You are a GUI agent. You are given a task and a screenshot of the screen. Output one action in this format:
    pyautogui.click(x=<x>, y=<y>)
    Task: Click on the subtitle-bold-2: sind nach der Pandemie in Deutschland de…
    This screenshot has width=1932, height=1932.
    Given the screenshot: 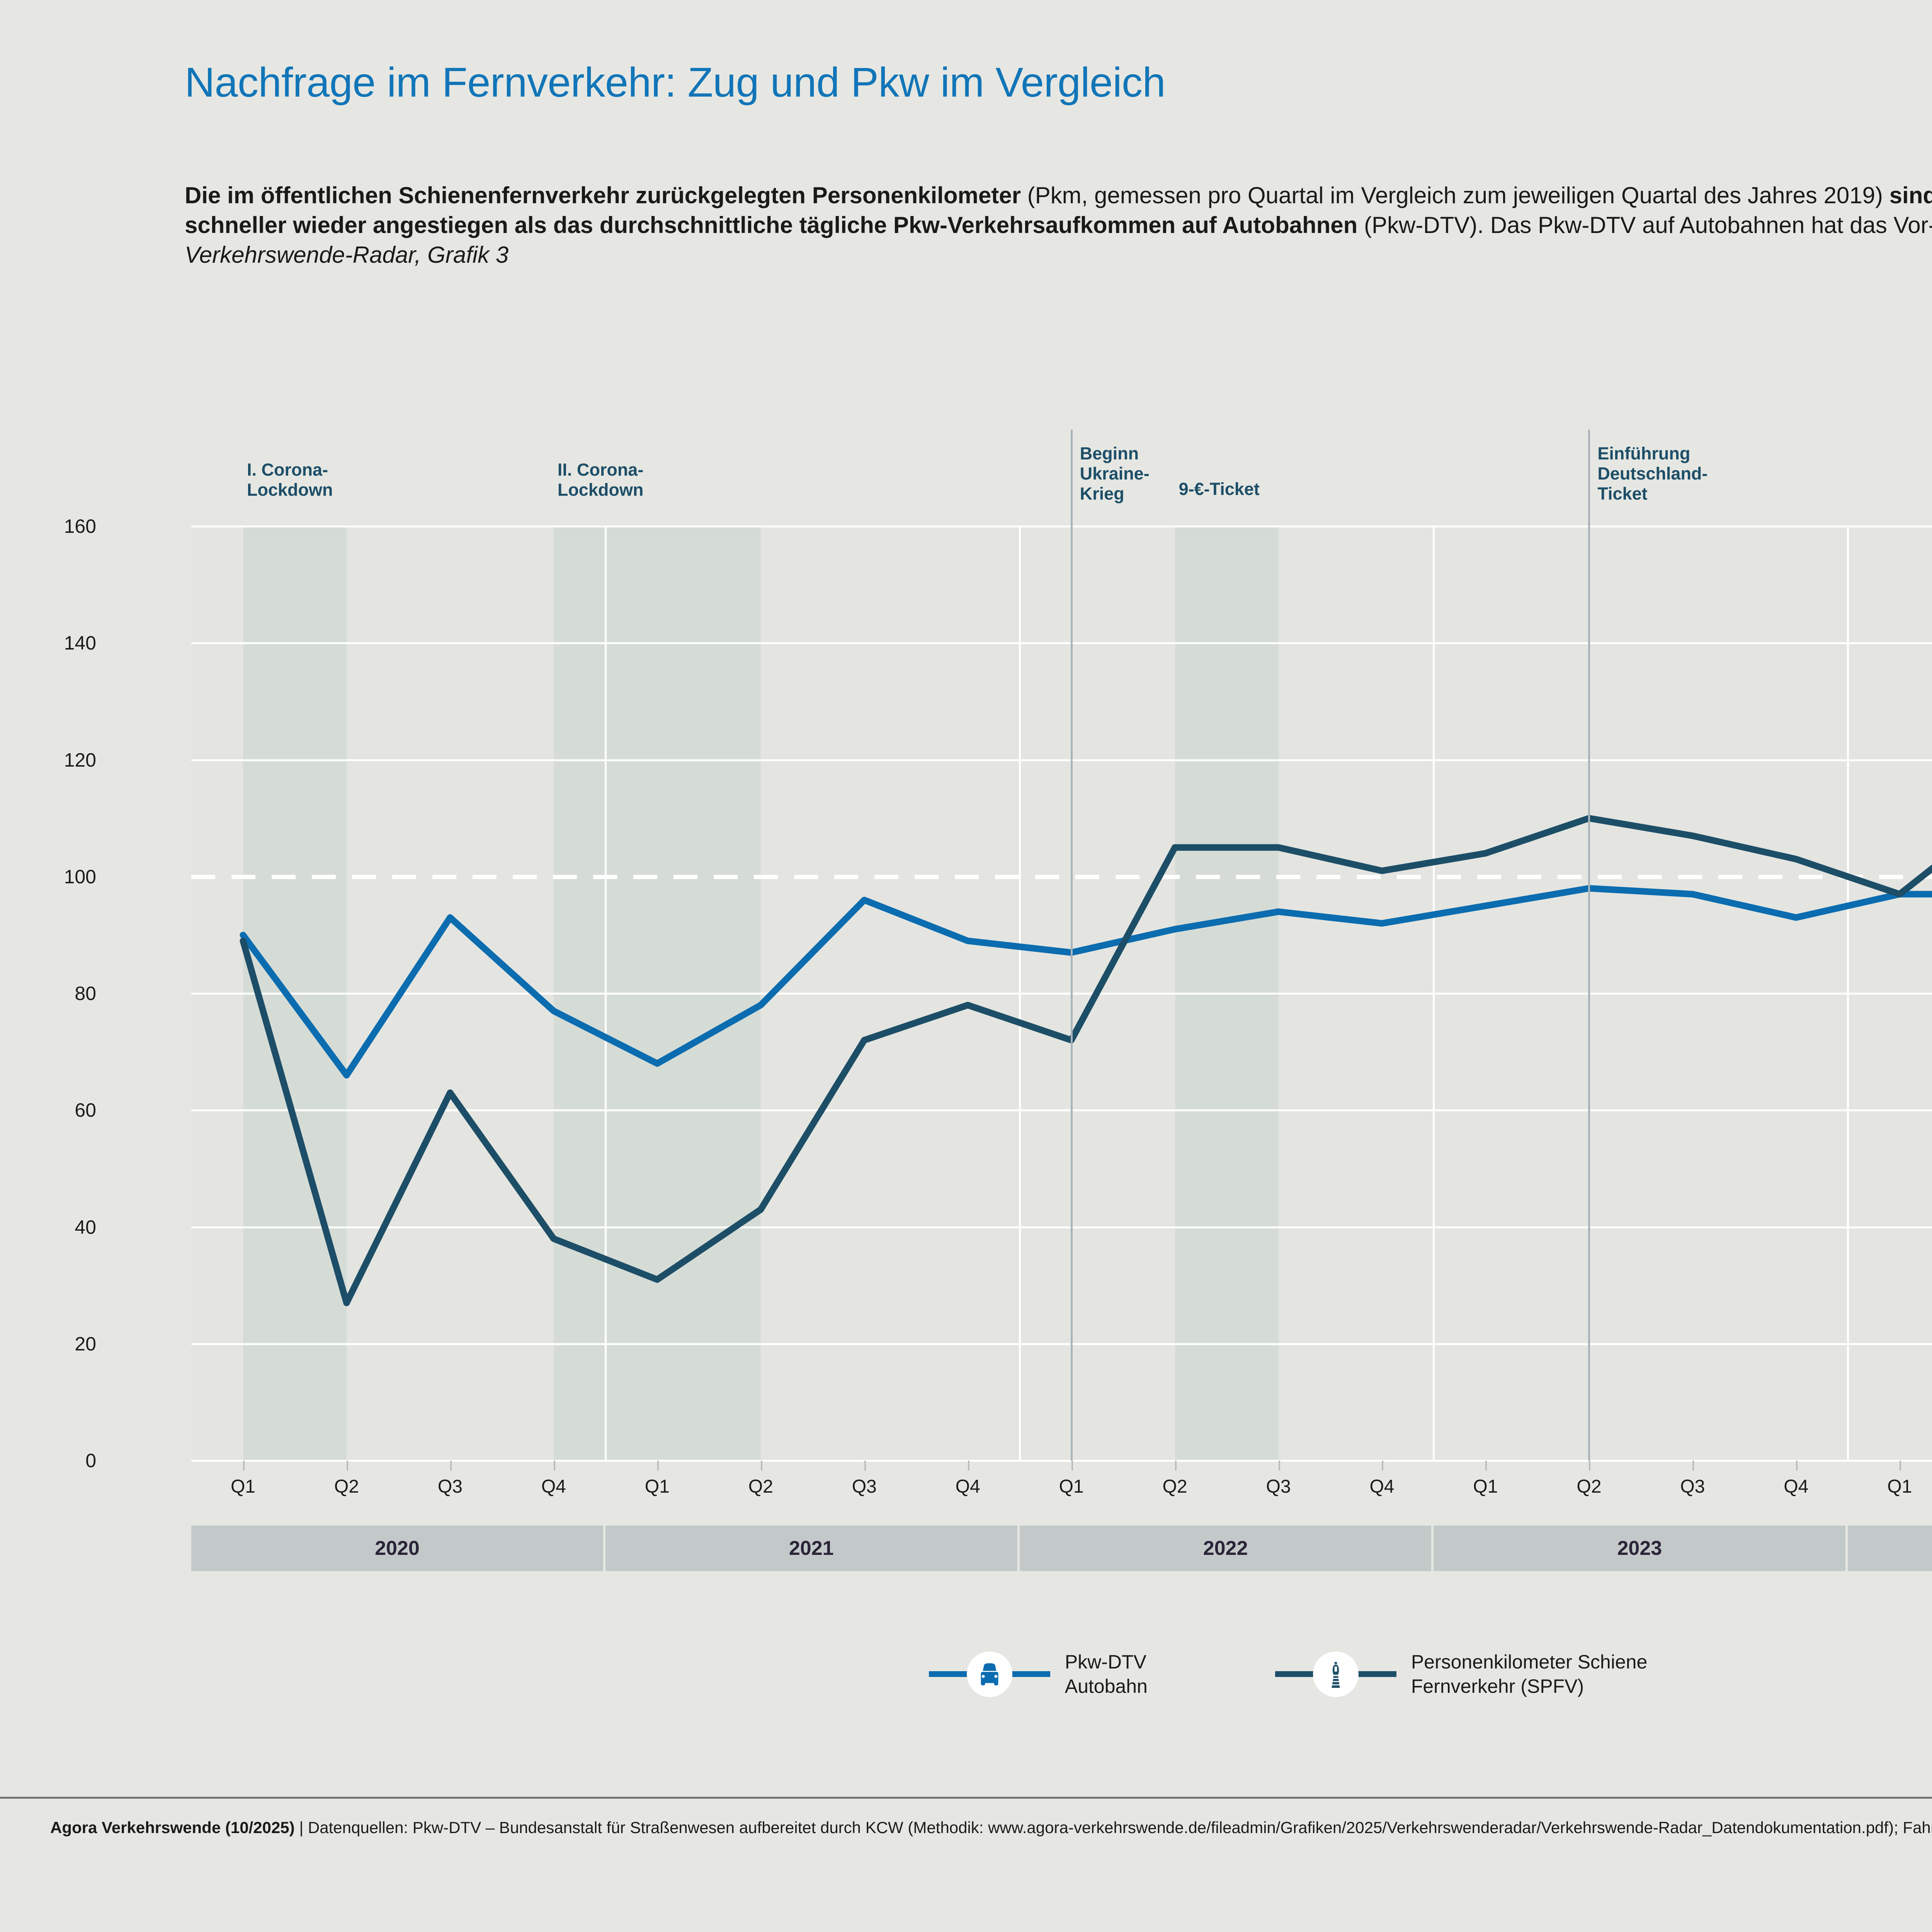 What is the action you would take?
    pyautogui.click(x=1058, y=210)
    